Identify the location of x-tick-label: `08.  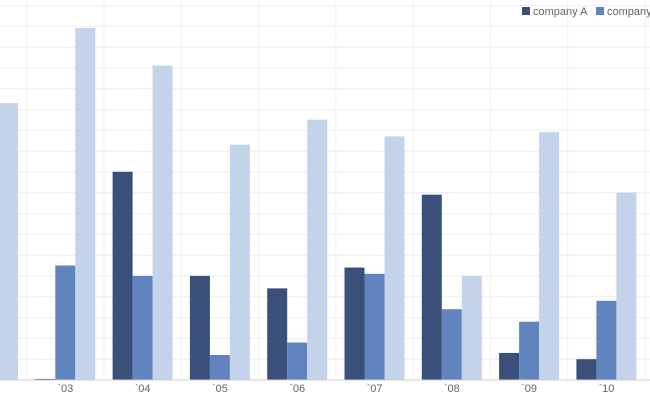
(452, 389).